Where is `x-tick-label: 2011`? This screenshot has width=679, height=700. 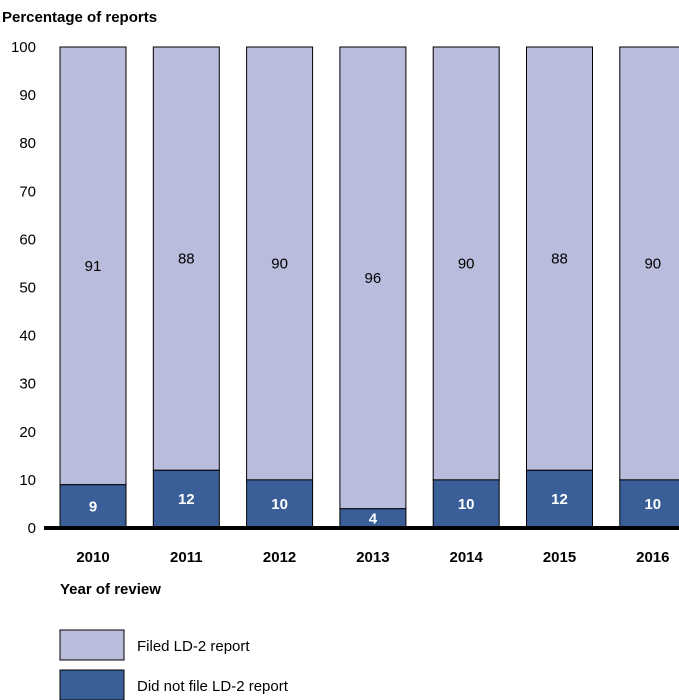
x-tick-label: 2011 is located at coordinates (186, 557).